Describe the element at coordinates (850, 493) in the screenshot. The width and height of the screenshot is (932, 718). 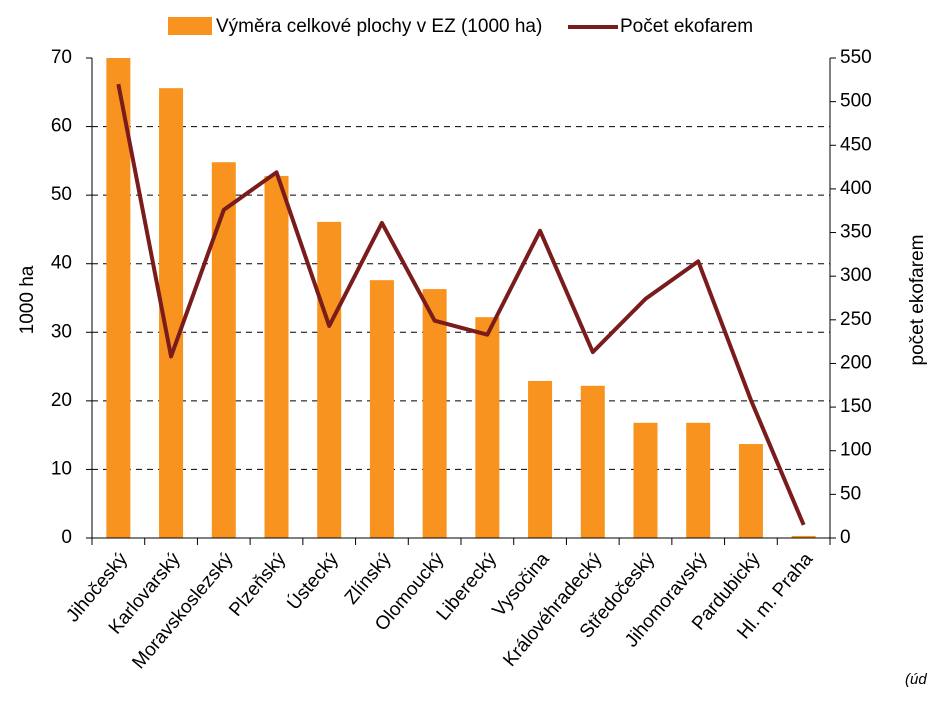
I see `y2-tick-label: 50` at that location.